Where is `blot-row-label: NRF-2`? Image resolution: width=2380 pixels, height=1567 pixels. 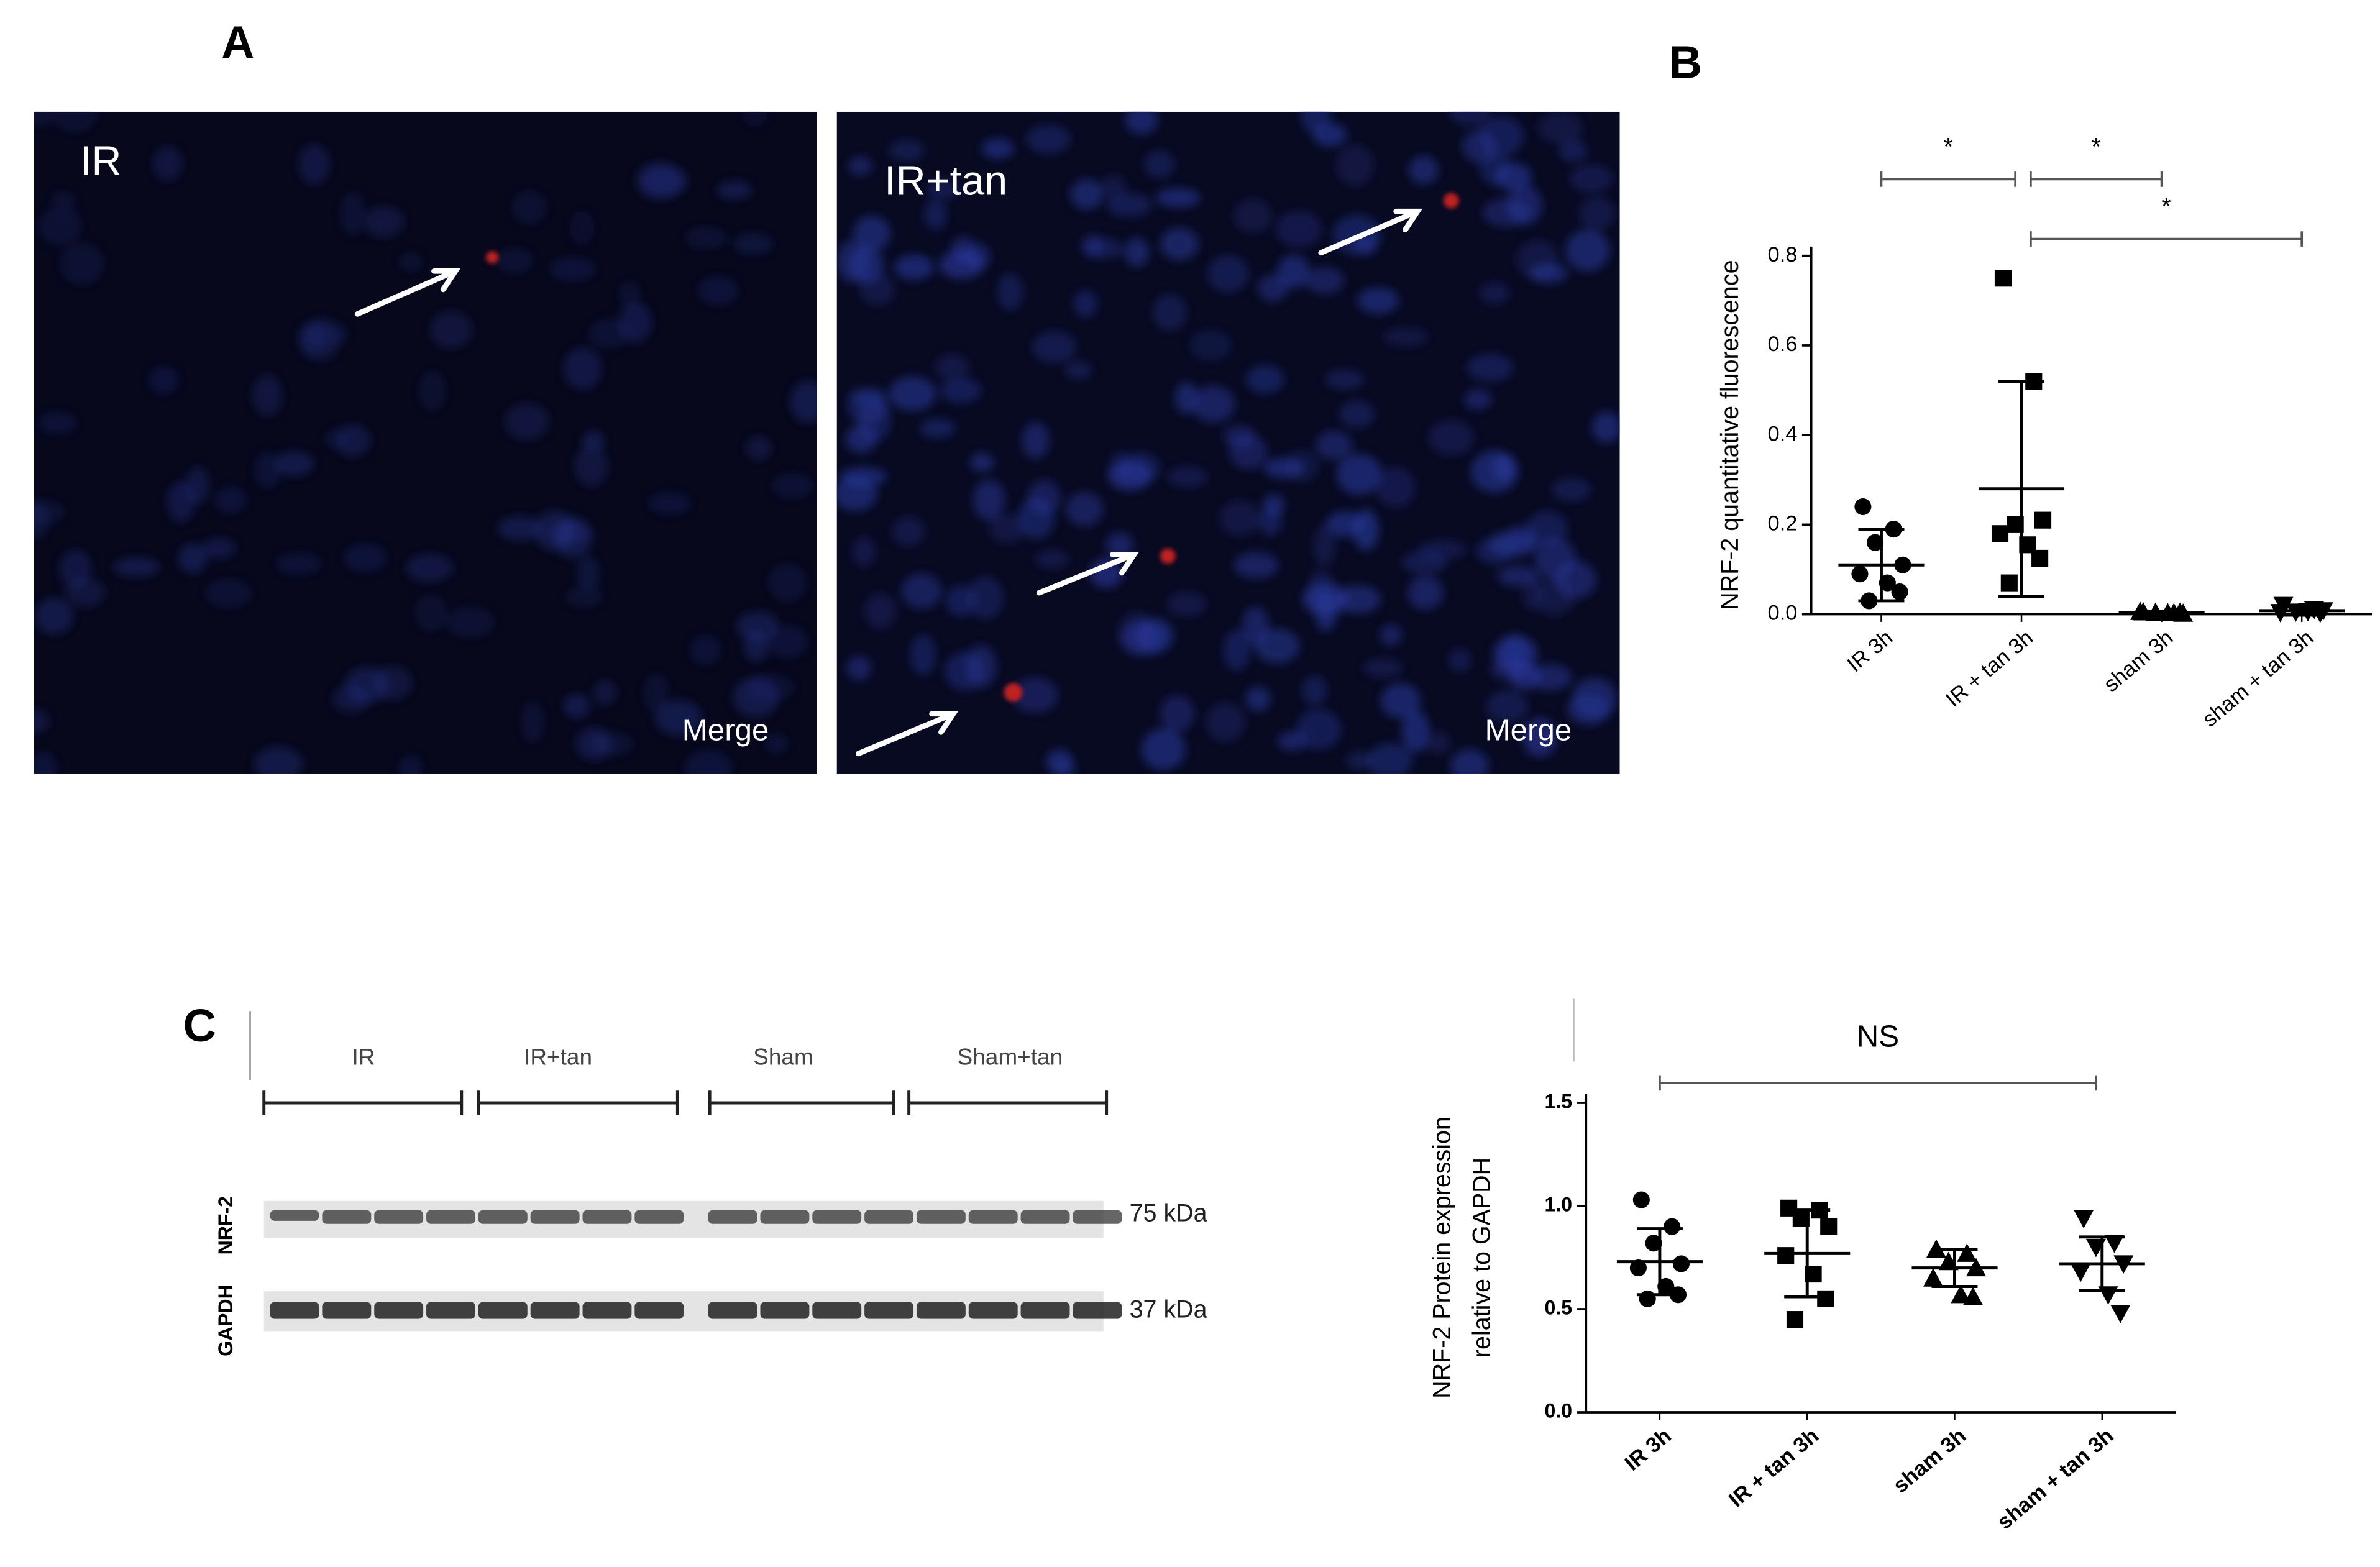 blot-row-label: NRF-2 is located at coordinates (225, 1225).